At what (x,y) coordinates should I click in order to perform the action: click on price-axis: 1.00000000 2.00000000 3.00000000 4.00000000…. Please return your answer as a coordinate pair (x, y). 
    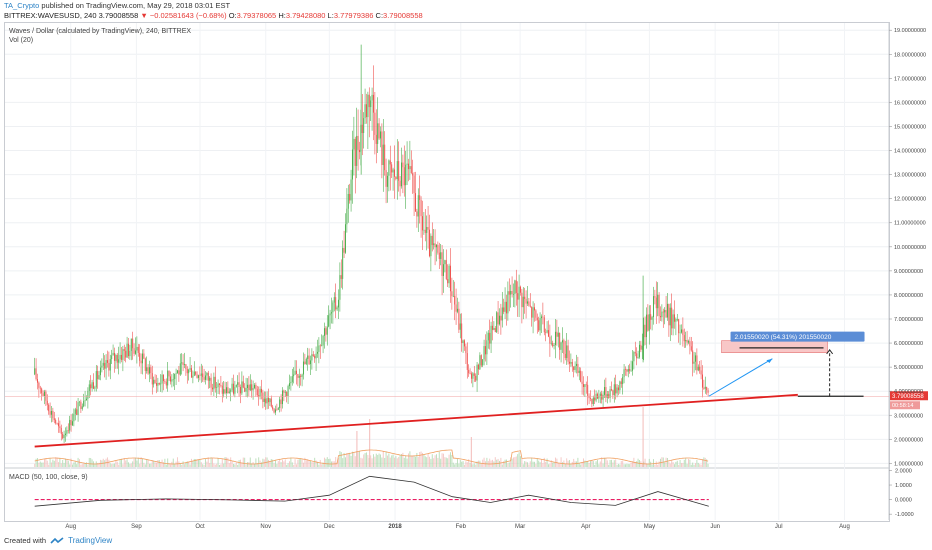
    Looking at the image, I should click on (907, 247).